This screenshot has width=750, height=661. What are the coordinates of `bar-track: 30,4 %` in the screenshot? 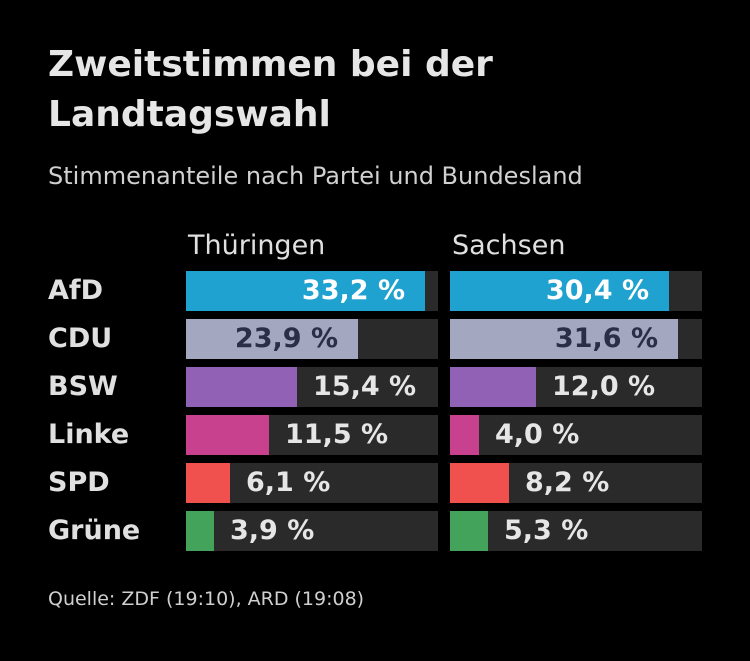 It's located at (576, 291).